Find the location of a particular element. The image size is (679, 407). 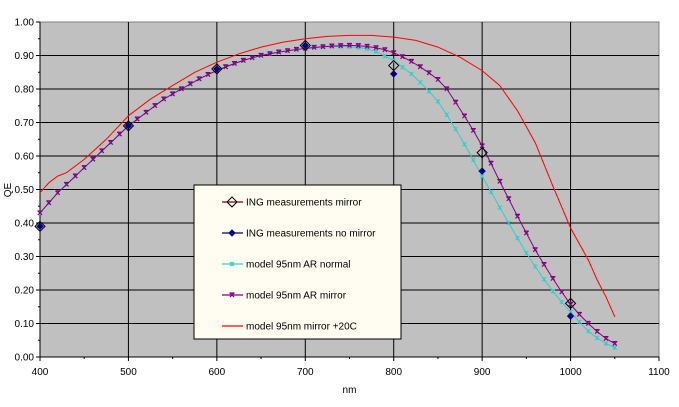

x-axis-label: nm is located at coordinates (350, 390).